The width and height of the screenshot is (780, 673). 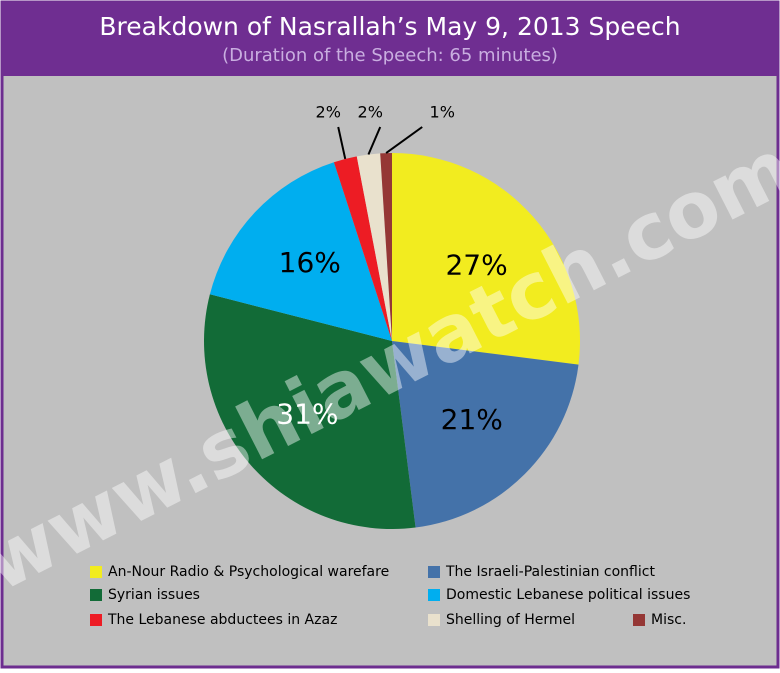 I want to click on legend-label: Misc., so click(x=668, y=620).